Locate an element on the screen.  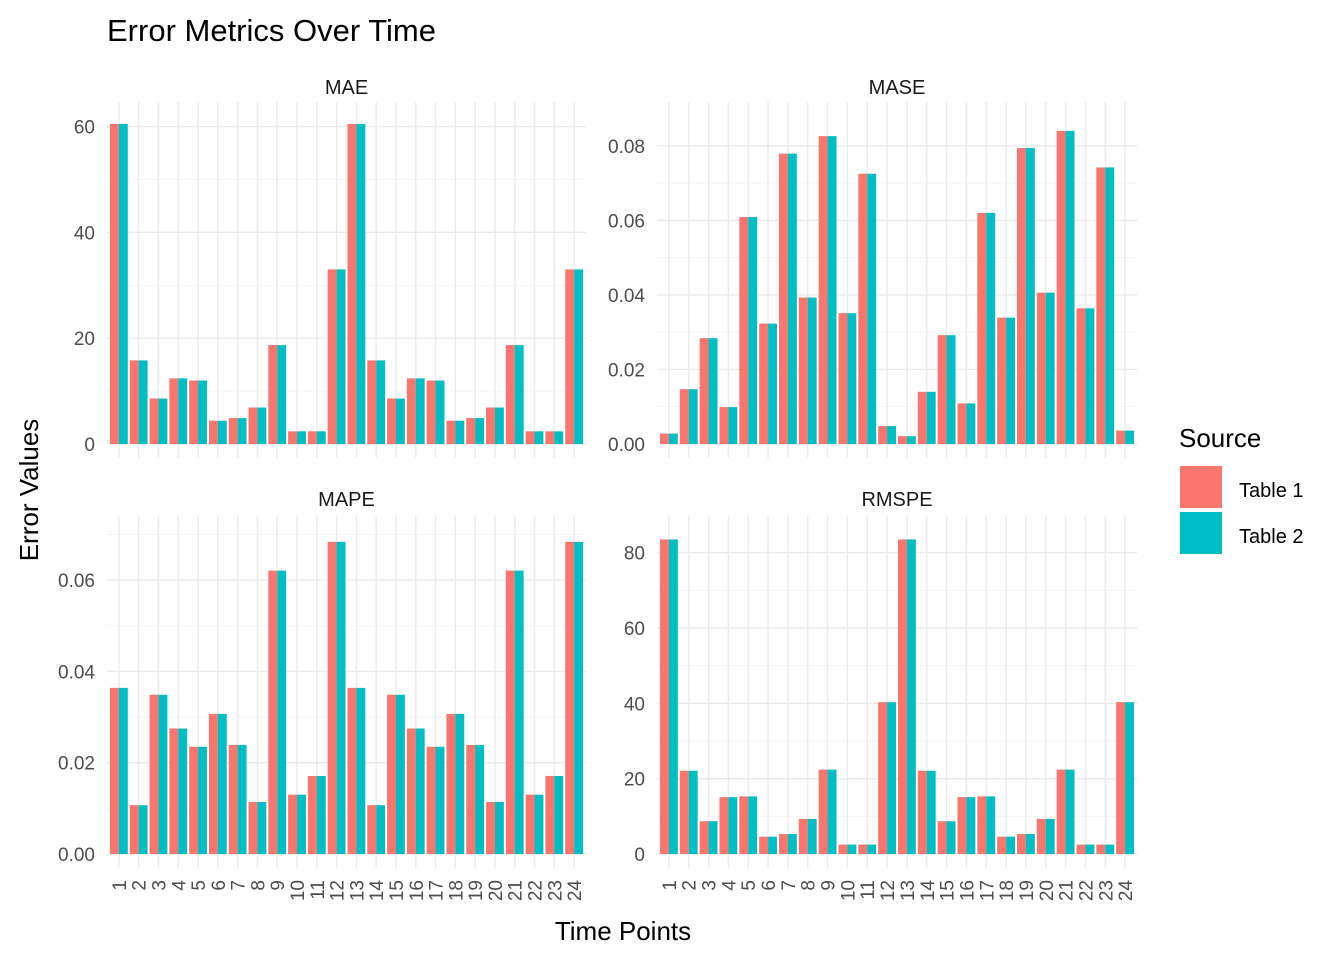
bar-rmspe-table-1-t21 is located at coordinates (1061, 811).